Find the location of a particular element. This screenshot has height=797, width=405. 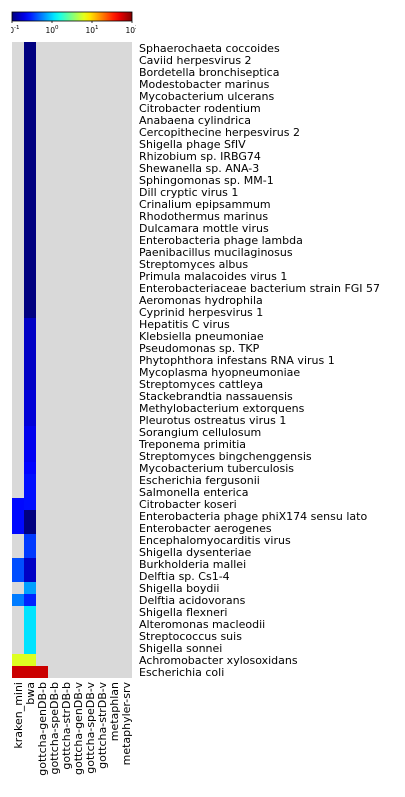

row-label: Shewanella sp. ANA-3 is located at coordinates (199, 168).